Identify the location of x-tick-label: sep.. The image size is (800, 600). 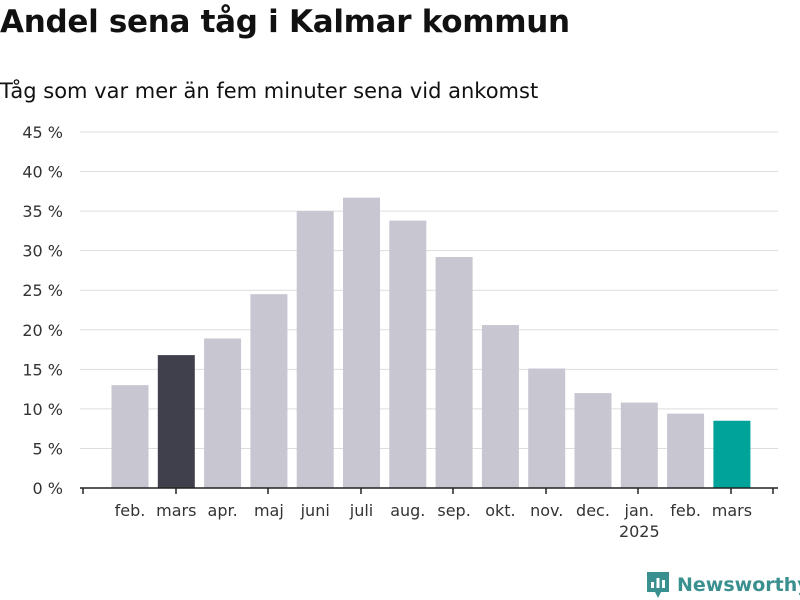
(453, 510).